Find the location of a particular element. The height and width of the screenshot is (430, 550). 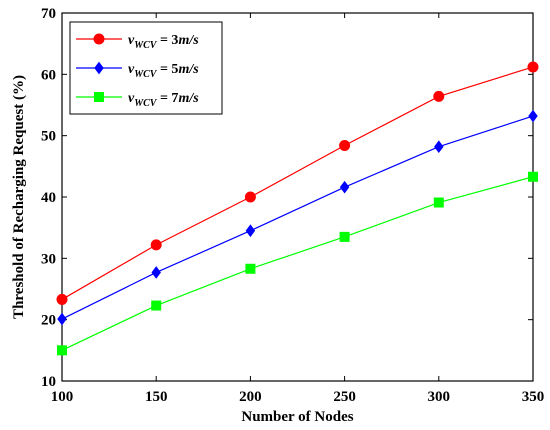

y-axis-title: Threshold of Recharging Request (%) is located at coordinates (19, 197).